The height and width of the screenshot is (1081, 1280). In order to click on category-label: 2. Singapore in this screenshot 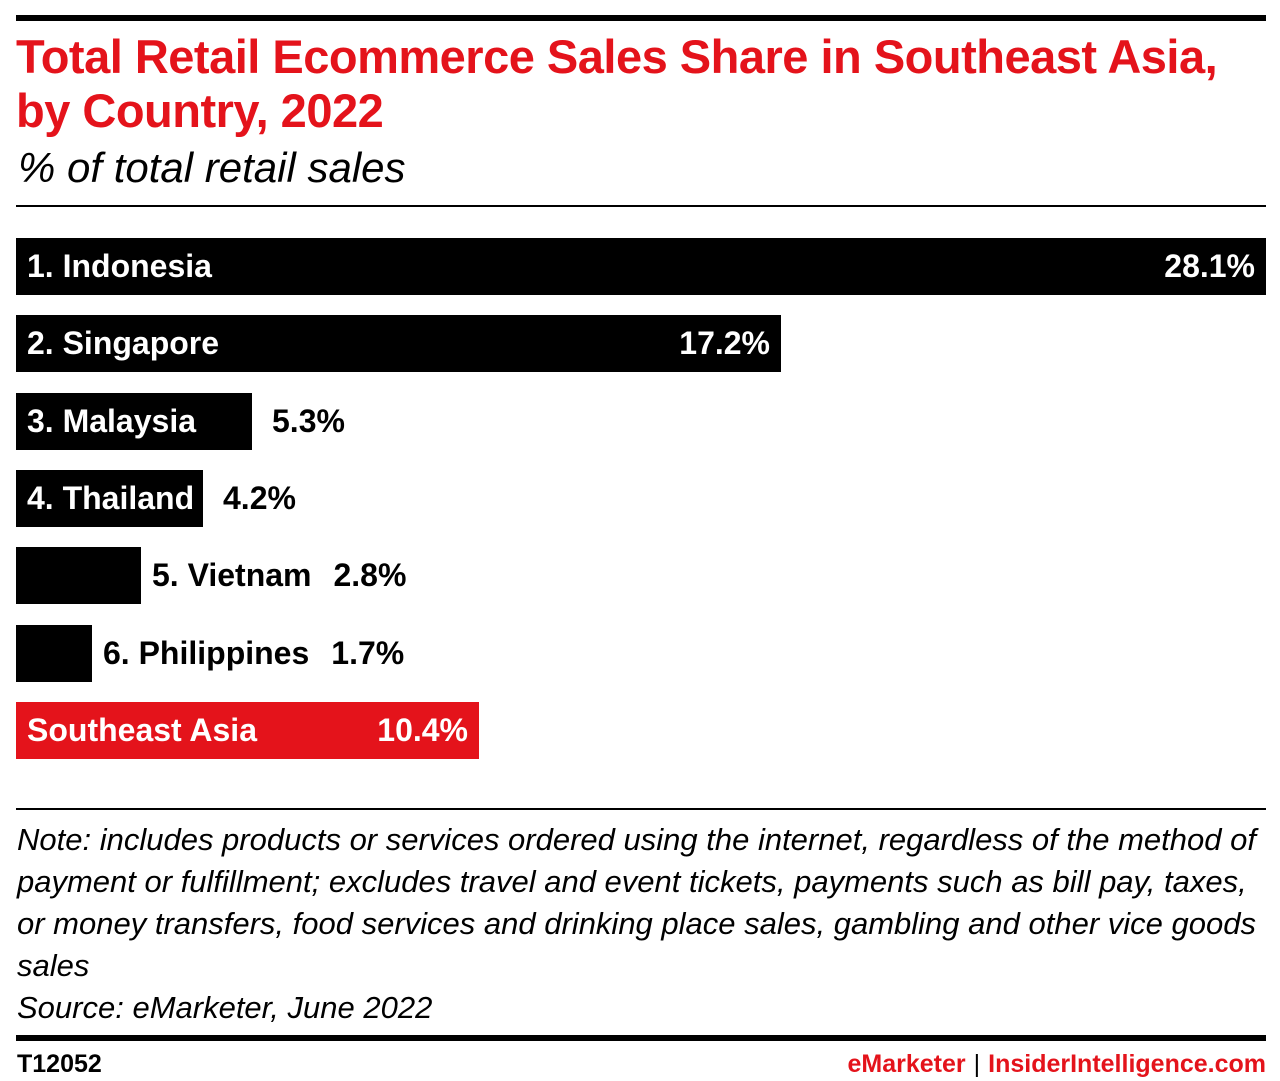, I will do `click(123, 343)`.